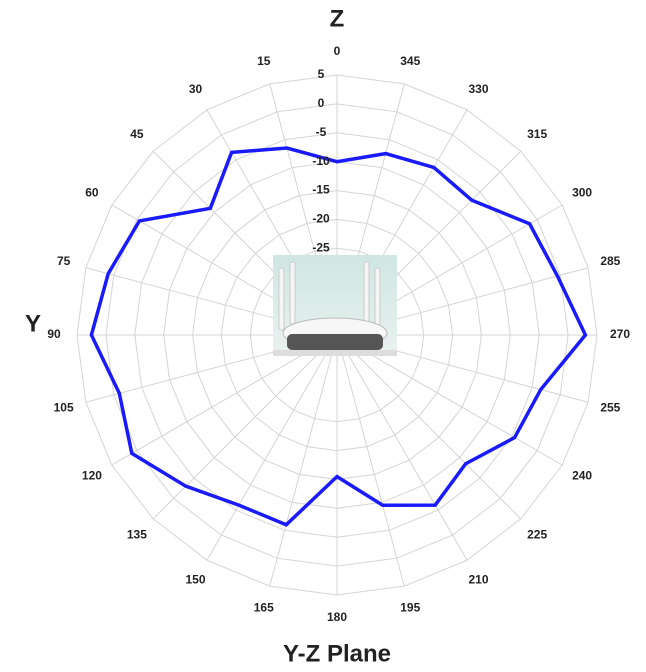  What do you see at coordinates (92, 476) in the screenshot?
I see `angle-label: 120` at bounding box center [92, 476].